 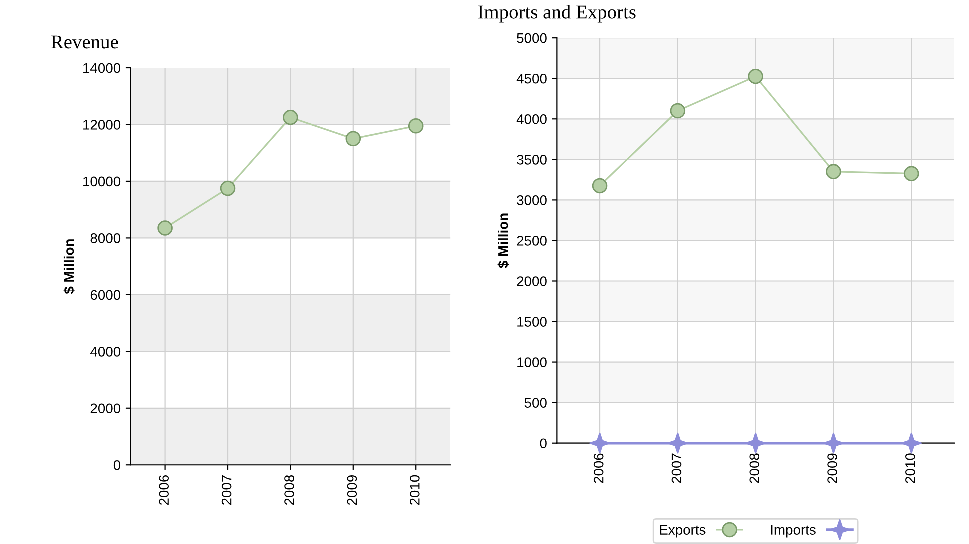 What do you see at coordinates (532, 322) in the screenshot?
I see `y-tick-label: 1500` at bounding box center [532, 322].